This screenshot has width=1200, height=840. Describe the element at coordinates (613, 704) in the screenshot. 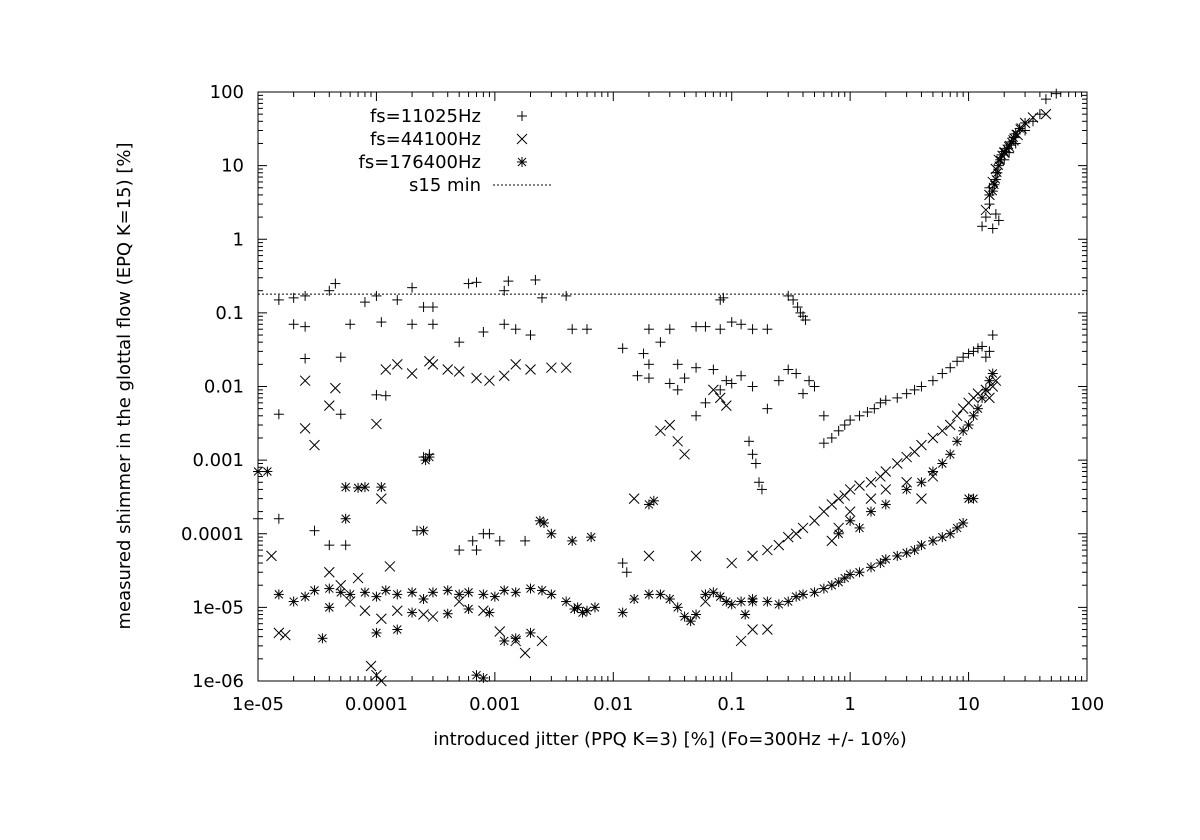

I see `x-tick-label: 0.01` at that location.